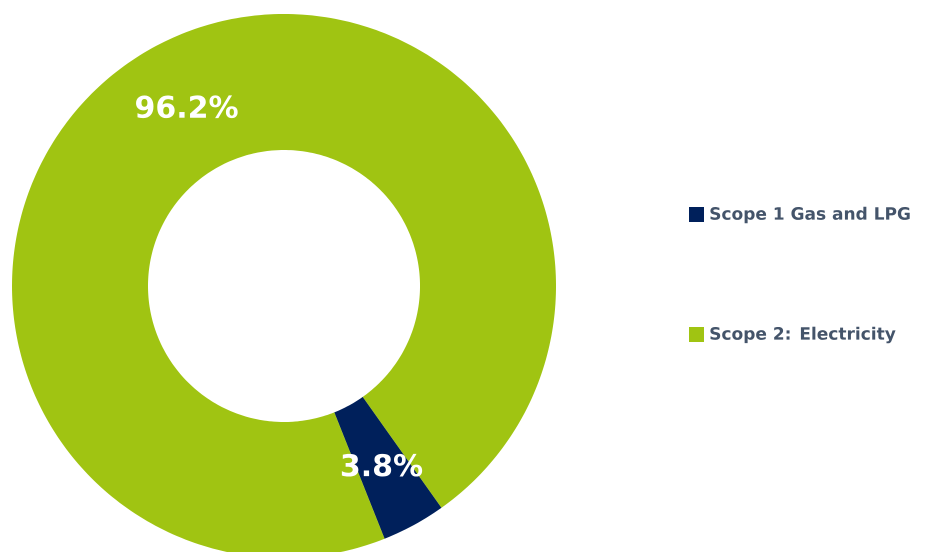 This screenshot has width=950, height=552. Describe the element at coordinates (803, 335) in the screenshot. I see `legend-label: Scope 2: Electricity` at that location.